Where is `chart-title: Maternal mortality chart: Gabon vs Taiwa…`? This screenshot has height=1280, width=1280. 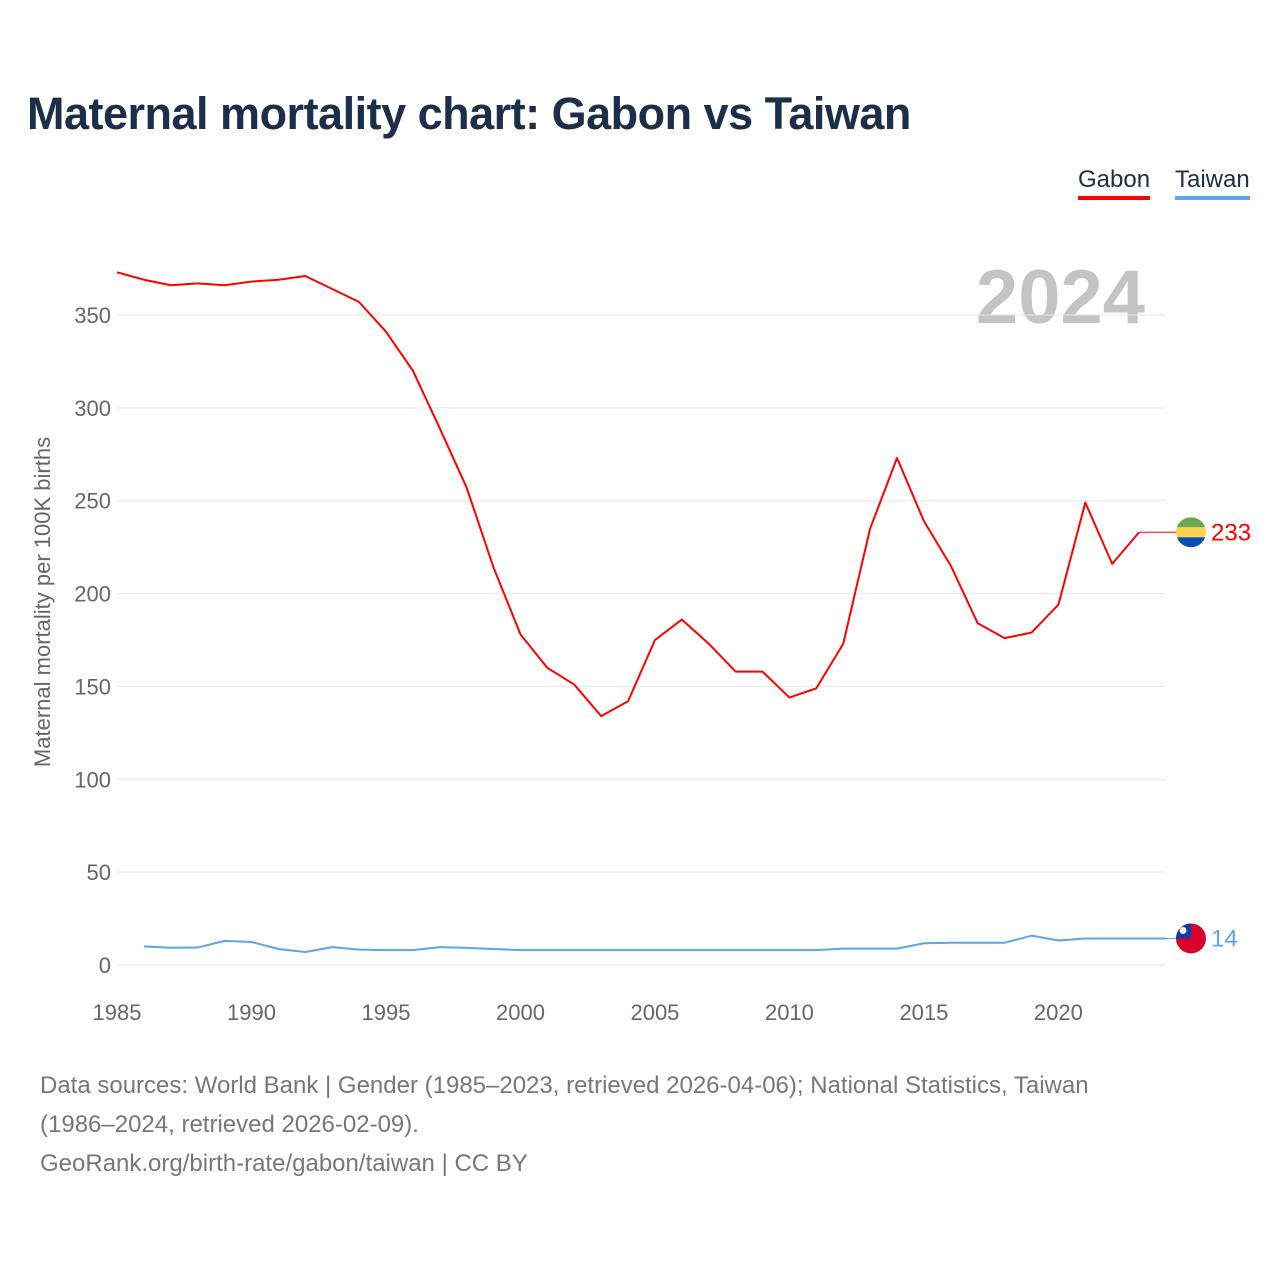
chart-title: Maternal mortality chart: Gabon vs Taiwa… is located at coordinates (469, 113).